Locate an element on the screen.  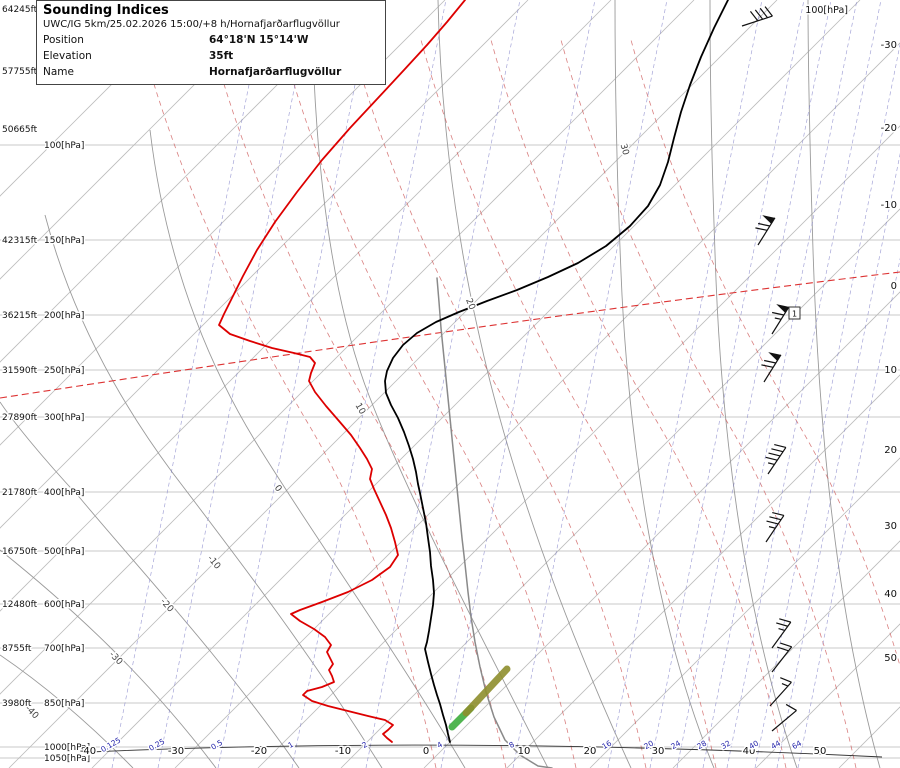
mixing-ratio-label: 64 is located at coordinates (796, 744).